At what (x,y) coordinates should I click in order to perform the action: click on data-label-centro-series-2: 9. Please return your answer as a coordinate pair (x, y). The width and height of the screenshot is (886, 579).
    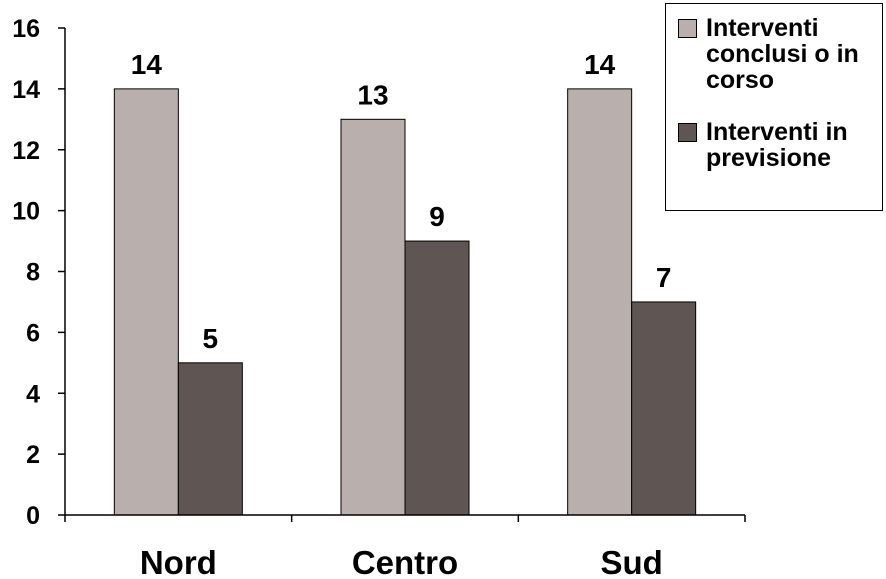
    Looking at the image, I should click on (437, 216).